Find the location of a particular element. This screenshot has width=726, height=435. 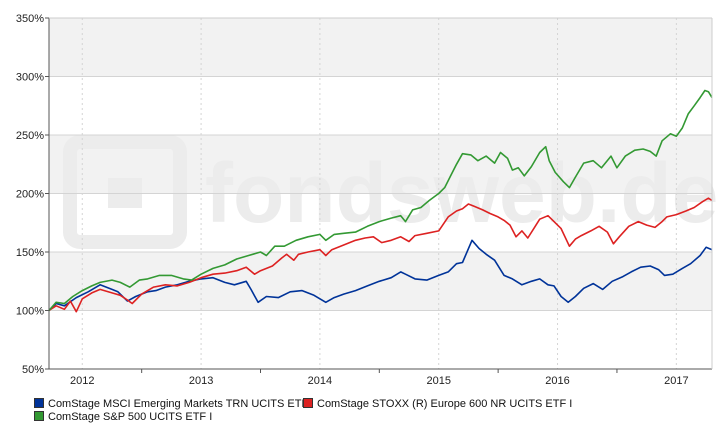

x-tick-label: 2016 is located at coordinates (557, 381).